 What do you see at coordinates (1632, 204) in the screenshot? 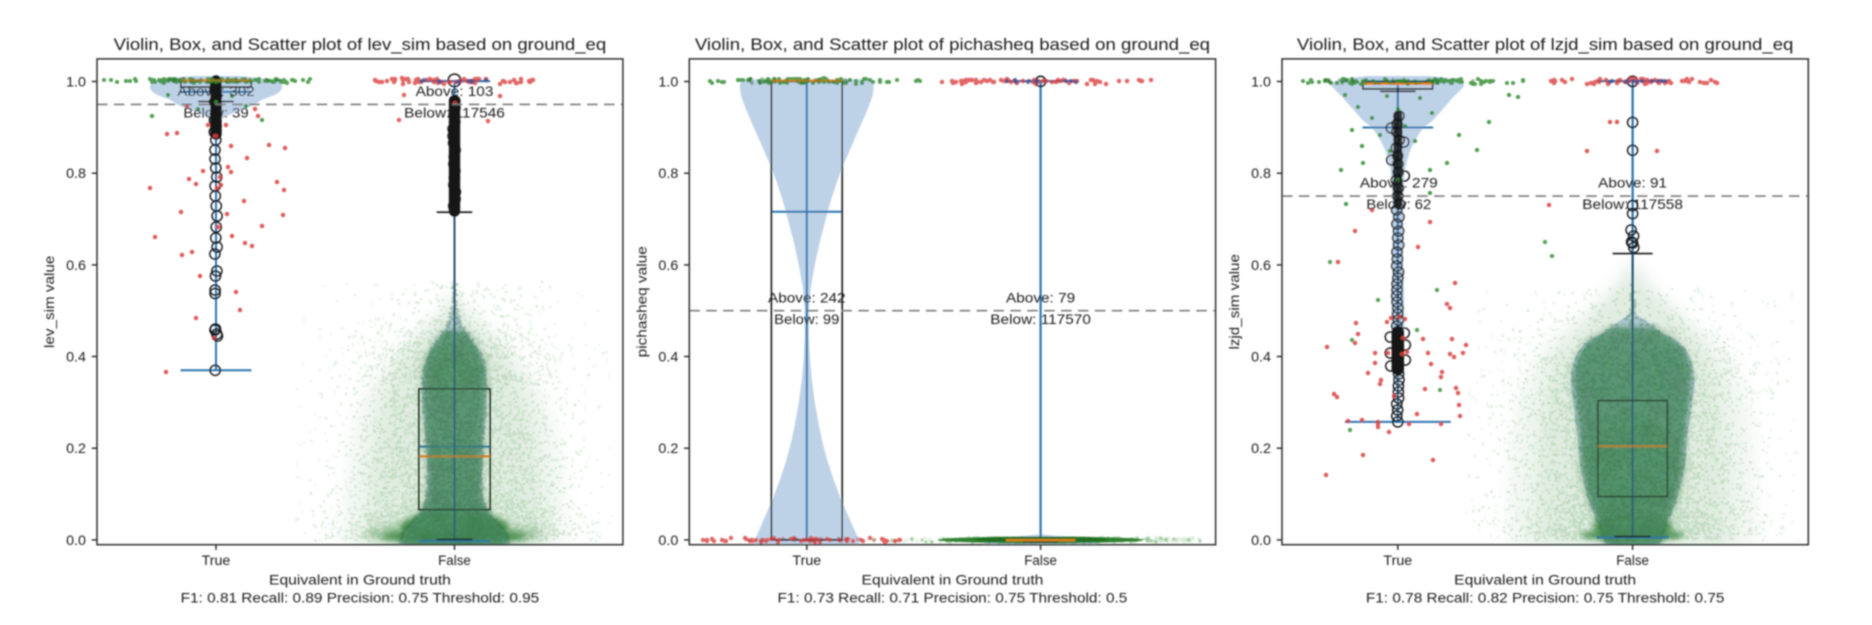
I see `svg-text: Below: 117558` at bounding box center [1632, 204].